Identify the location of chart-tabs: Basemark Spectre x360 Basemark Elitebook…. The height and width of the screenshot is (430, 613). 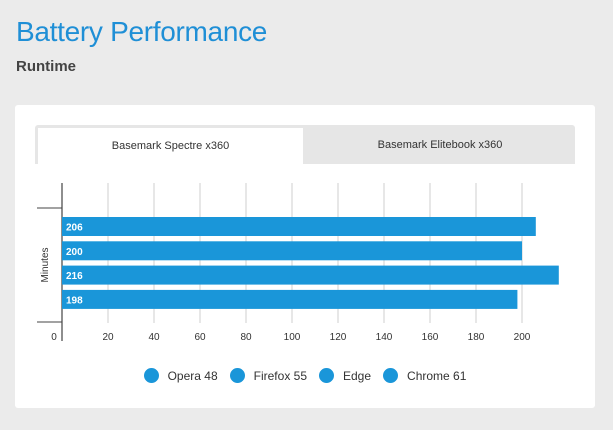
(305, 144).